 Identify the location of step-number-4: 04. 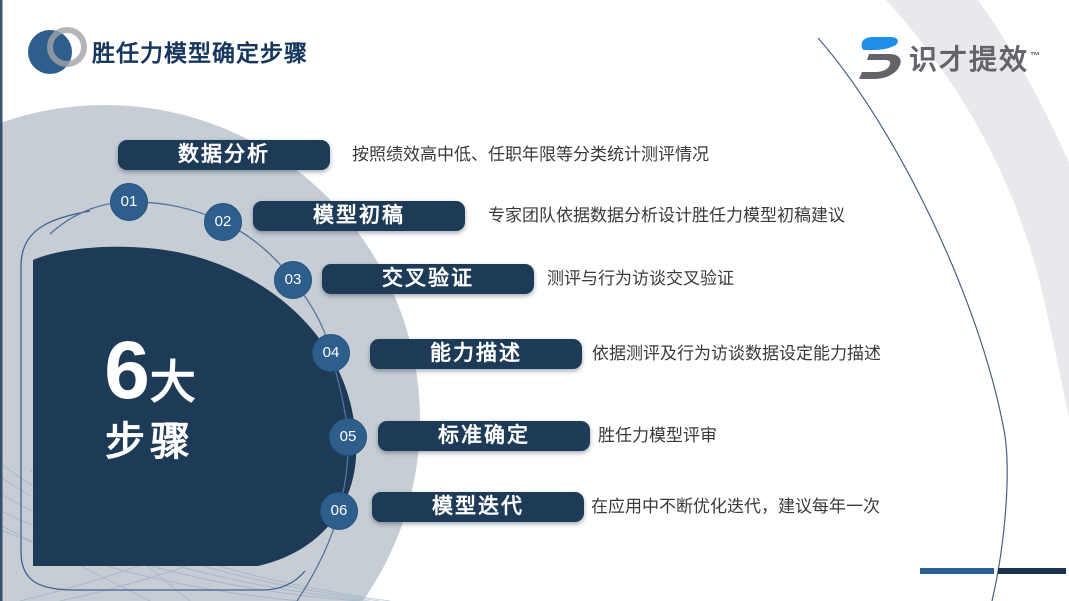
(331, 353).